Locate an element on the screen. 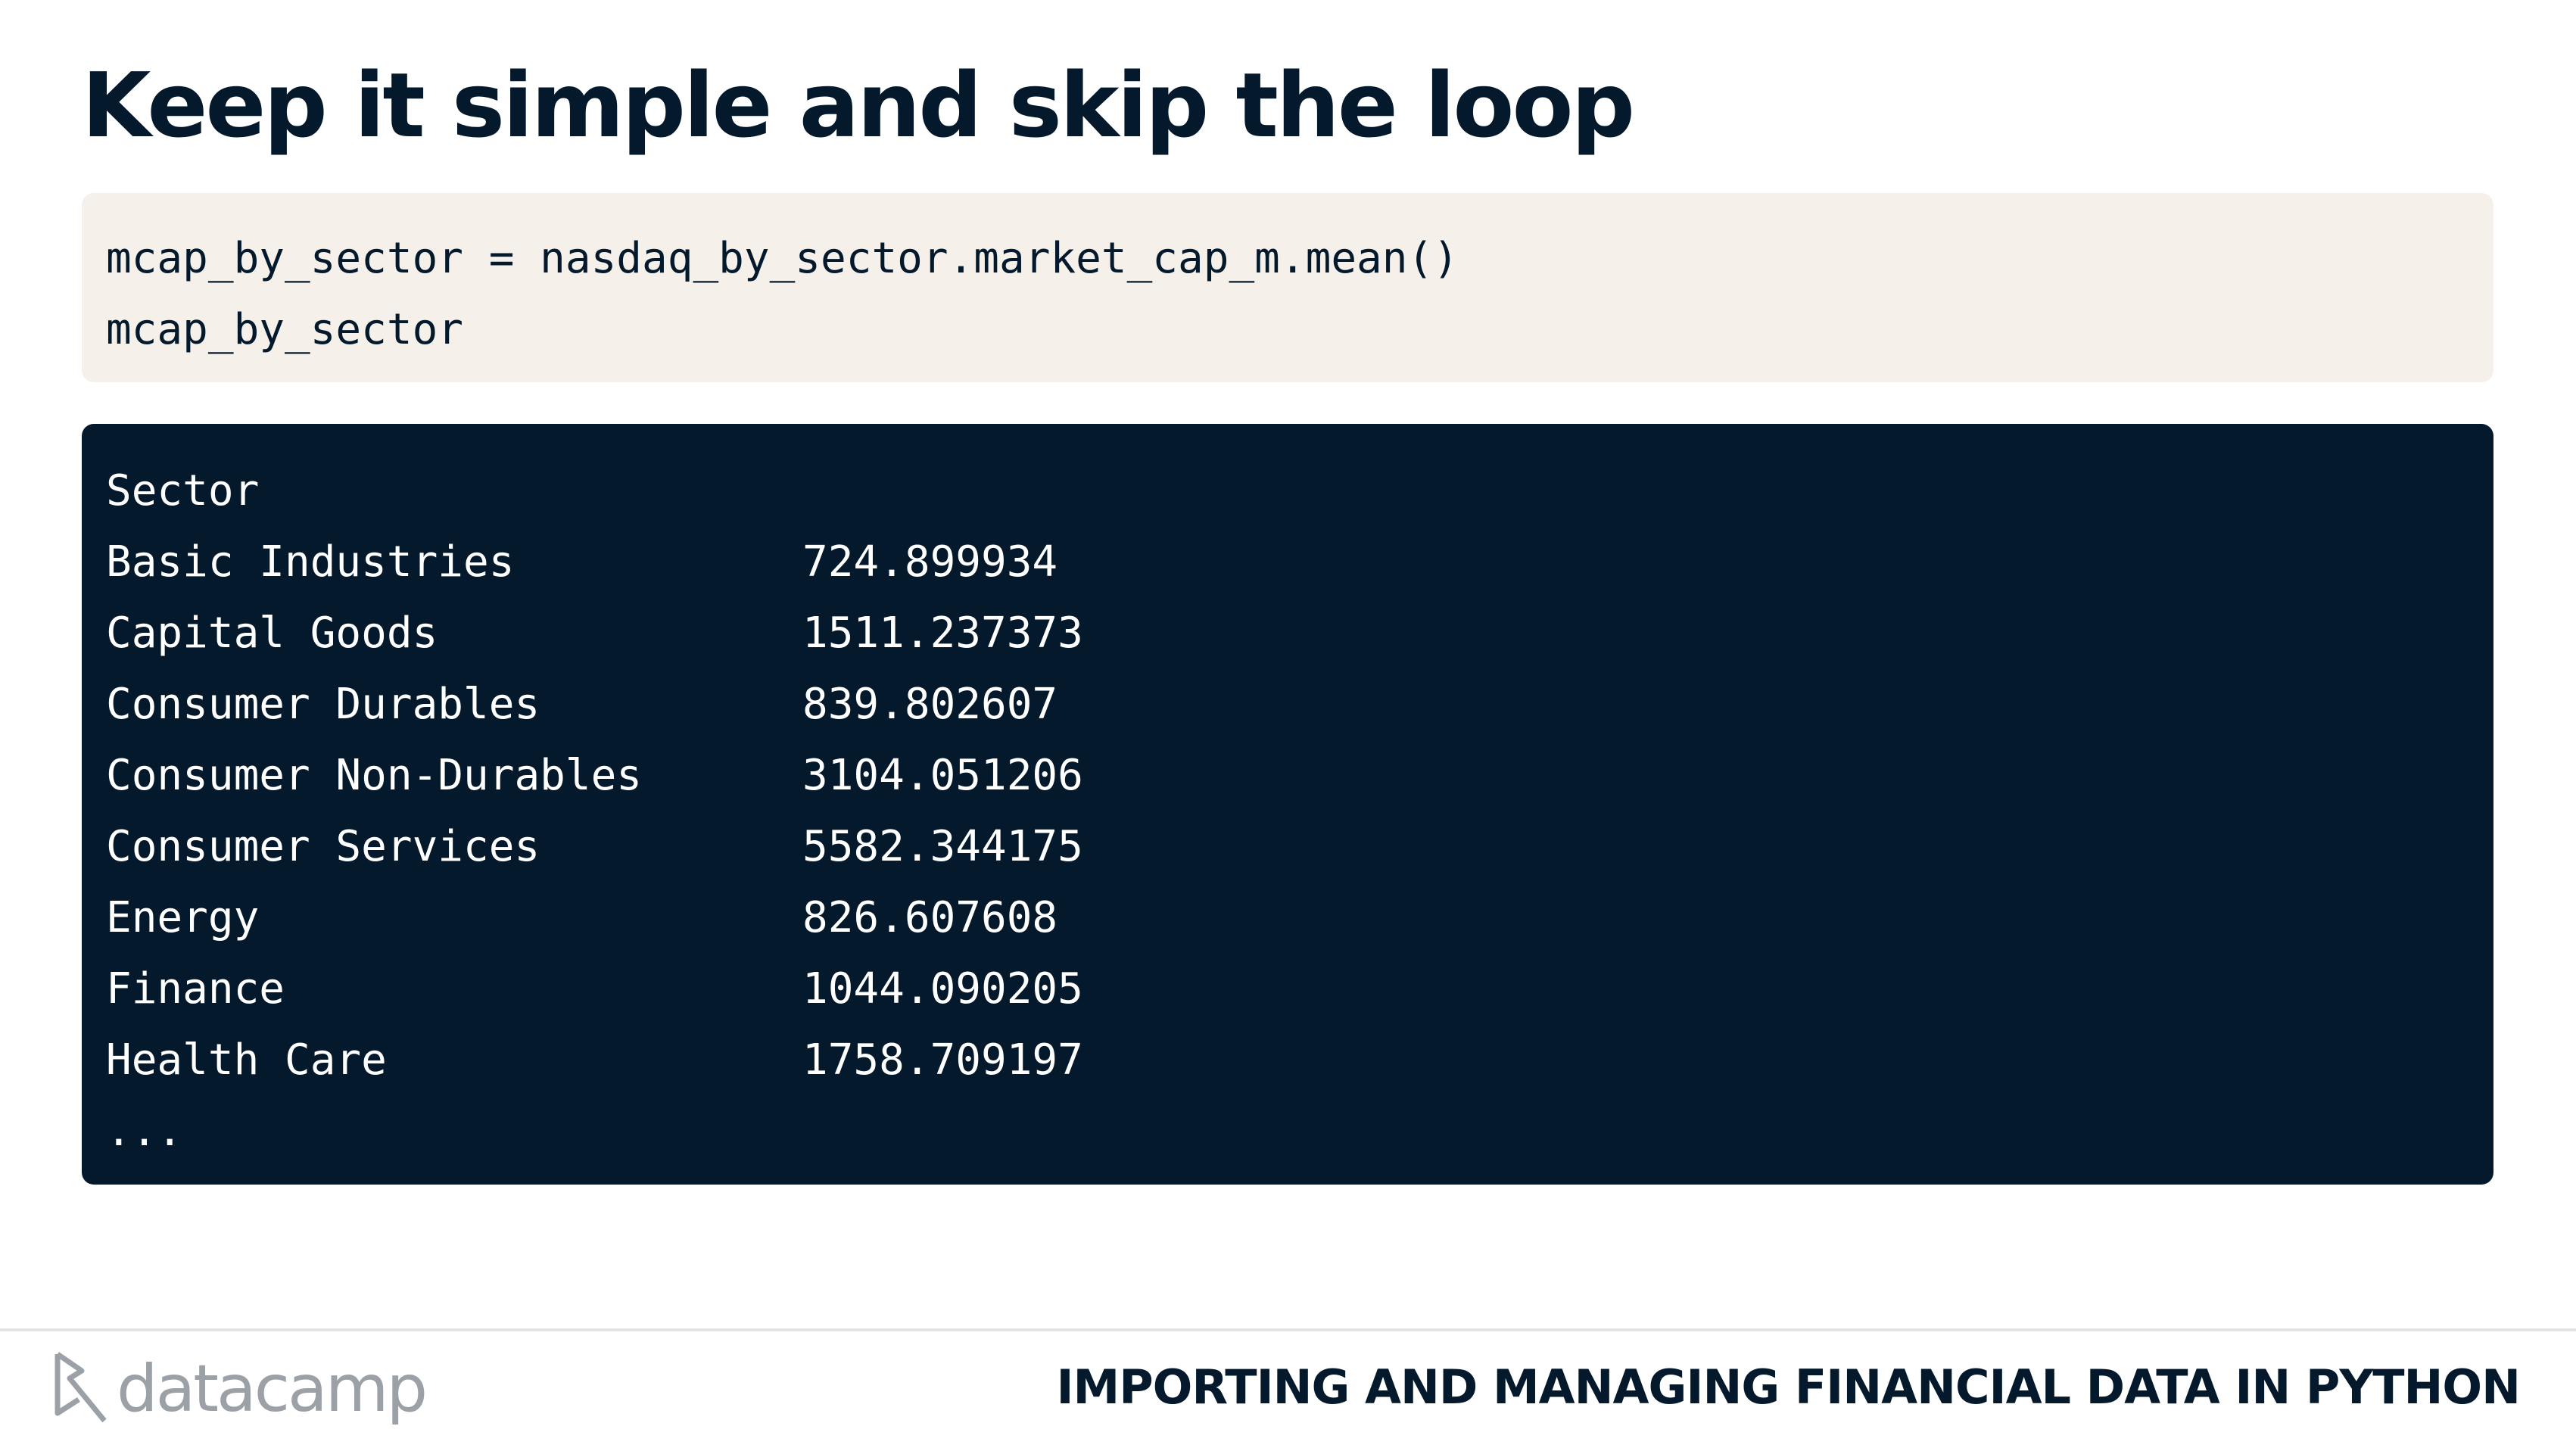  output-row-value: 1758.709197 is located at coordinates (943, 1060).